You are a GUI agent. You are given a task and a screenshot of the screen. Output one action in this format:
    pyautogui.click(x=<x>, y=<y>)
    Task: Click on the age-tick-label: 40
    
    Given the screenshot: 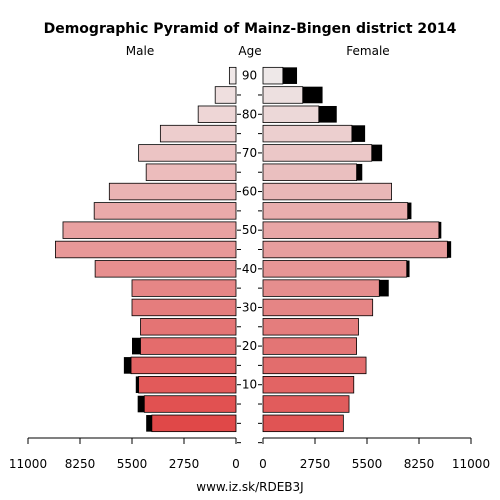 What is the action you would take?
    pyautogui.click(x=249, y=269)
    